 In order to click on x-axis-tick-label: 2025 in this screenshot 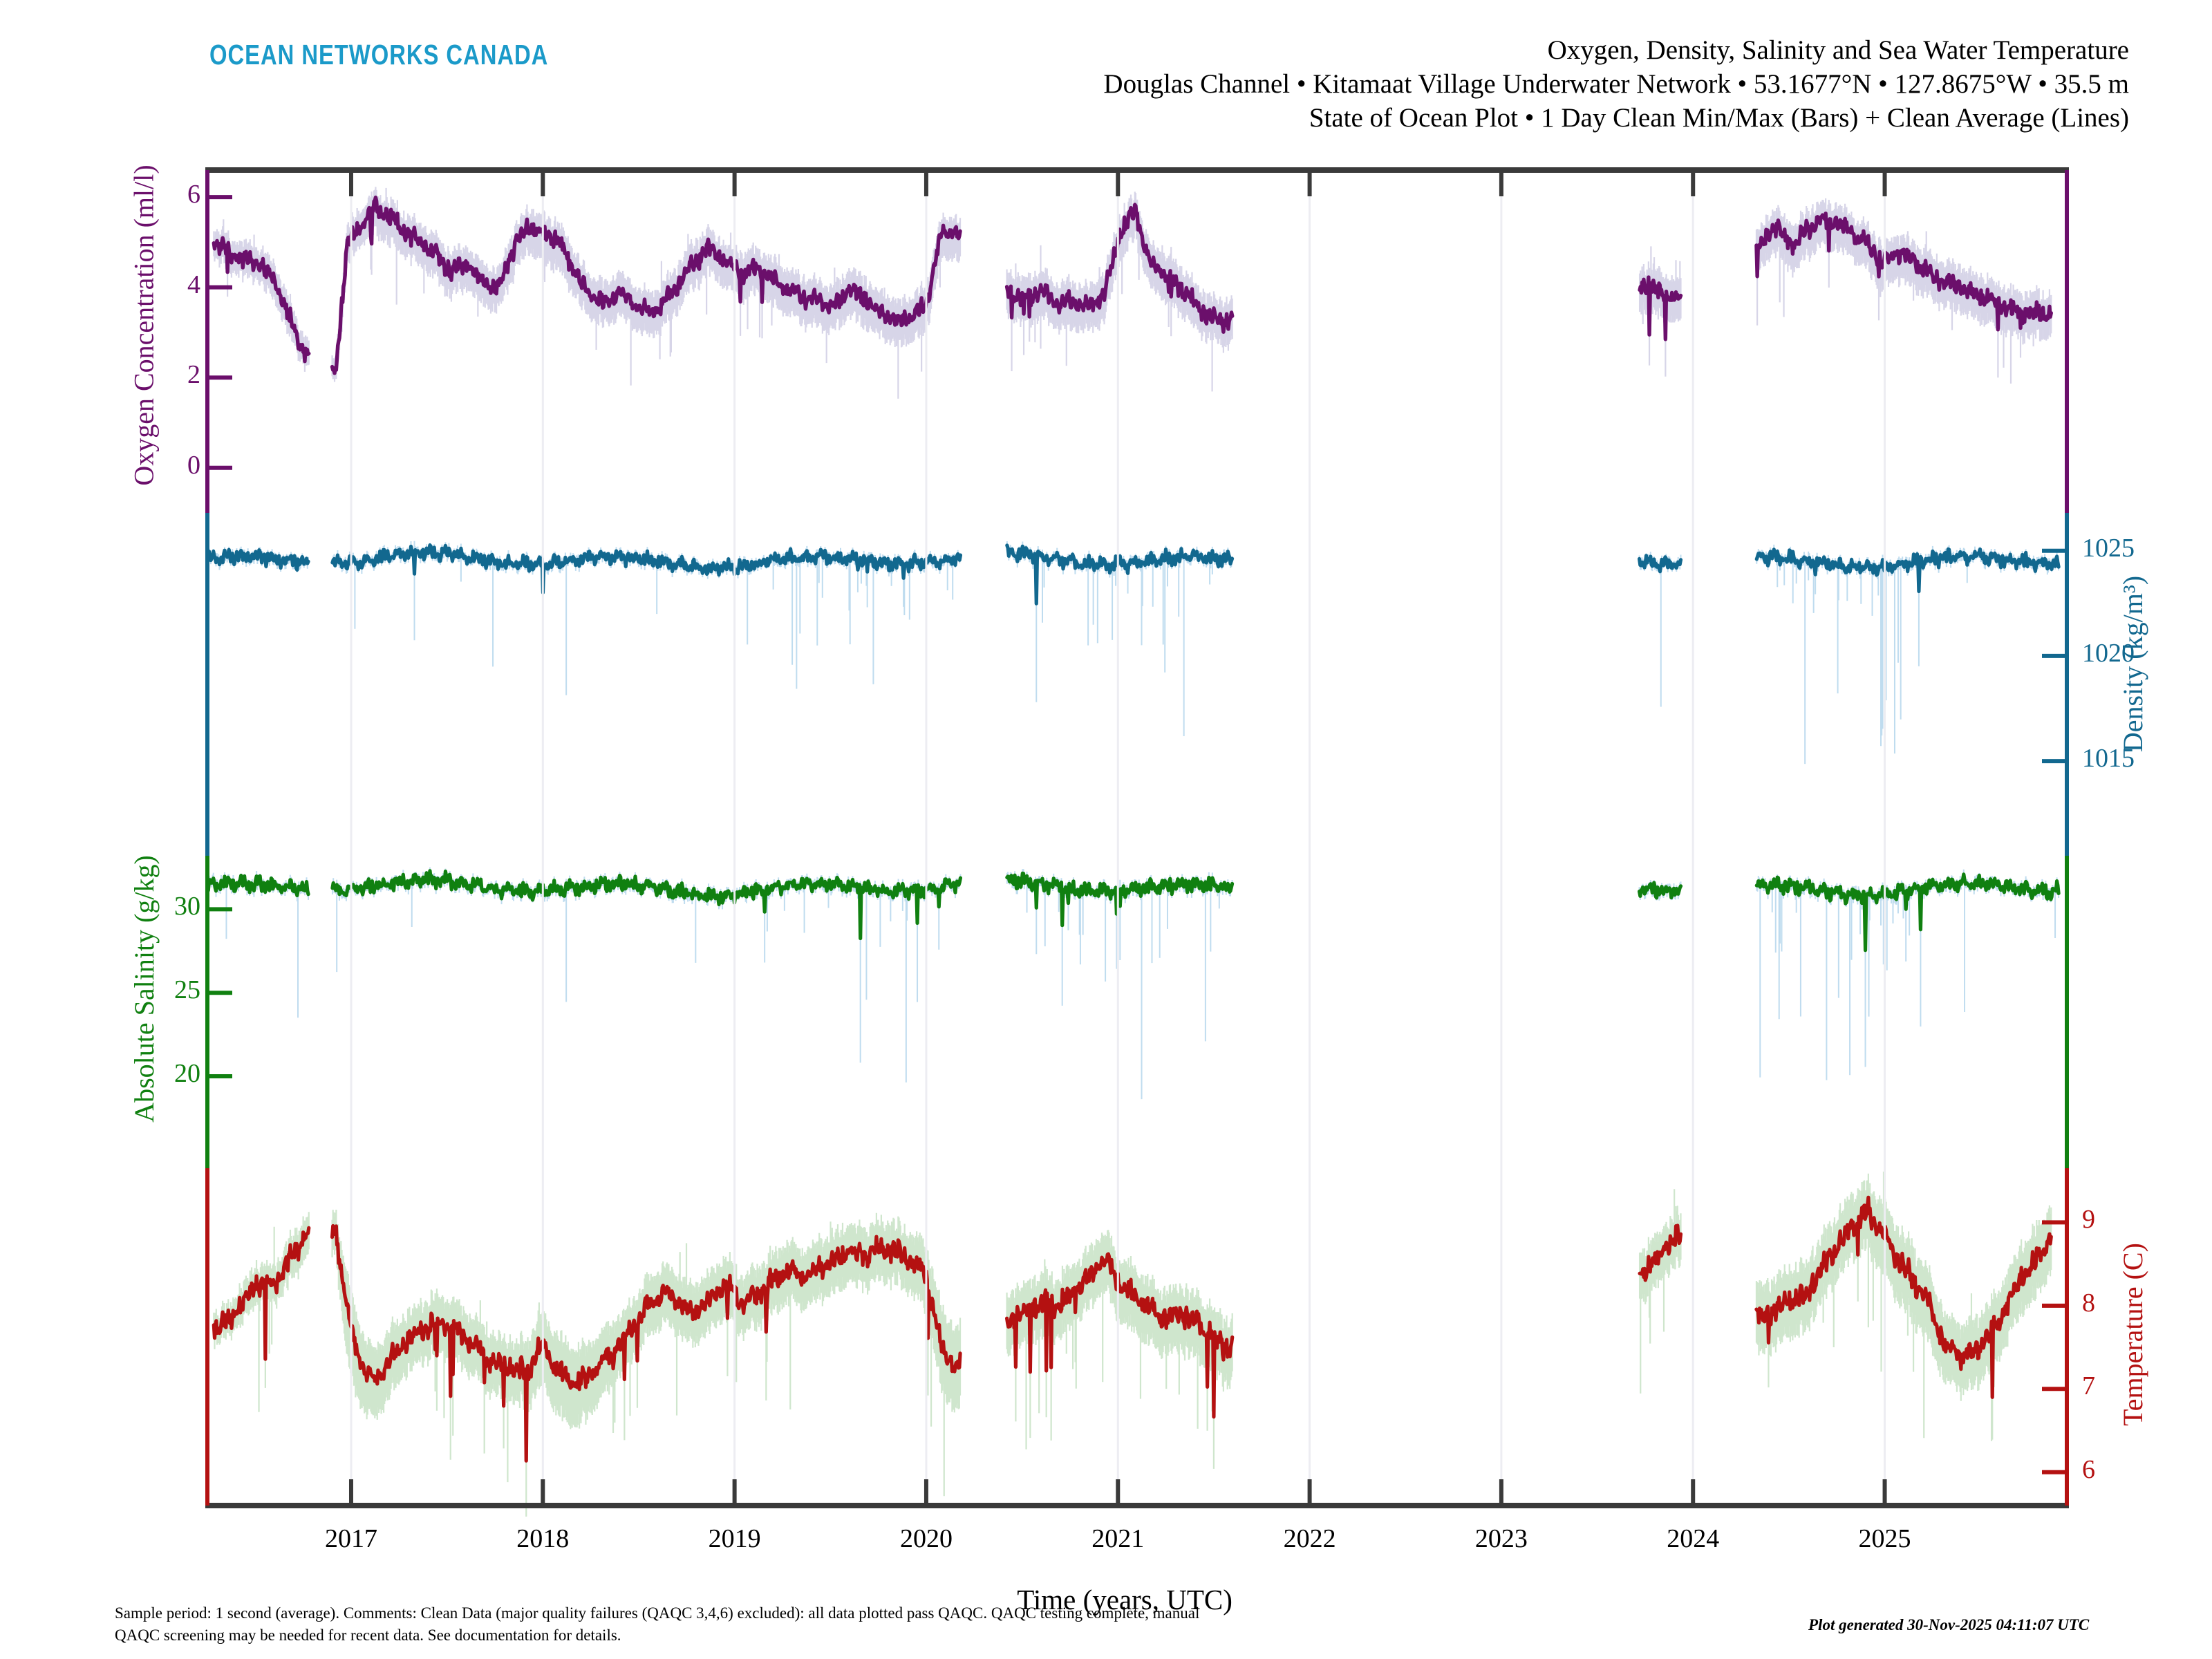, I will do `click(1885, 1539)`.